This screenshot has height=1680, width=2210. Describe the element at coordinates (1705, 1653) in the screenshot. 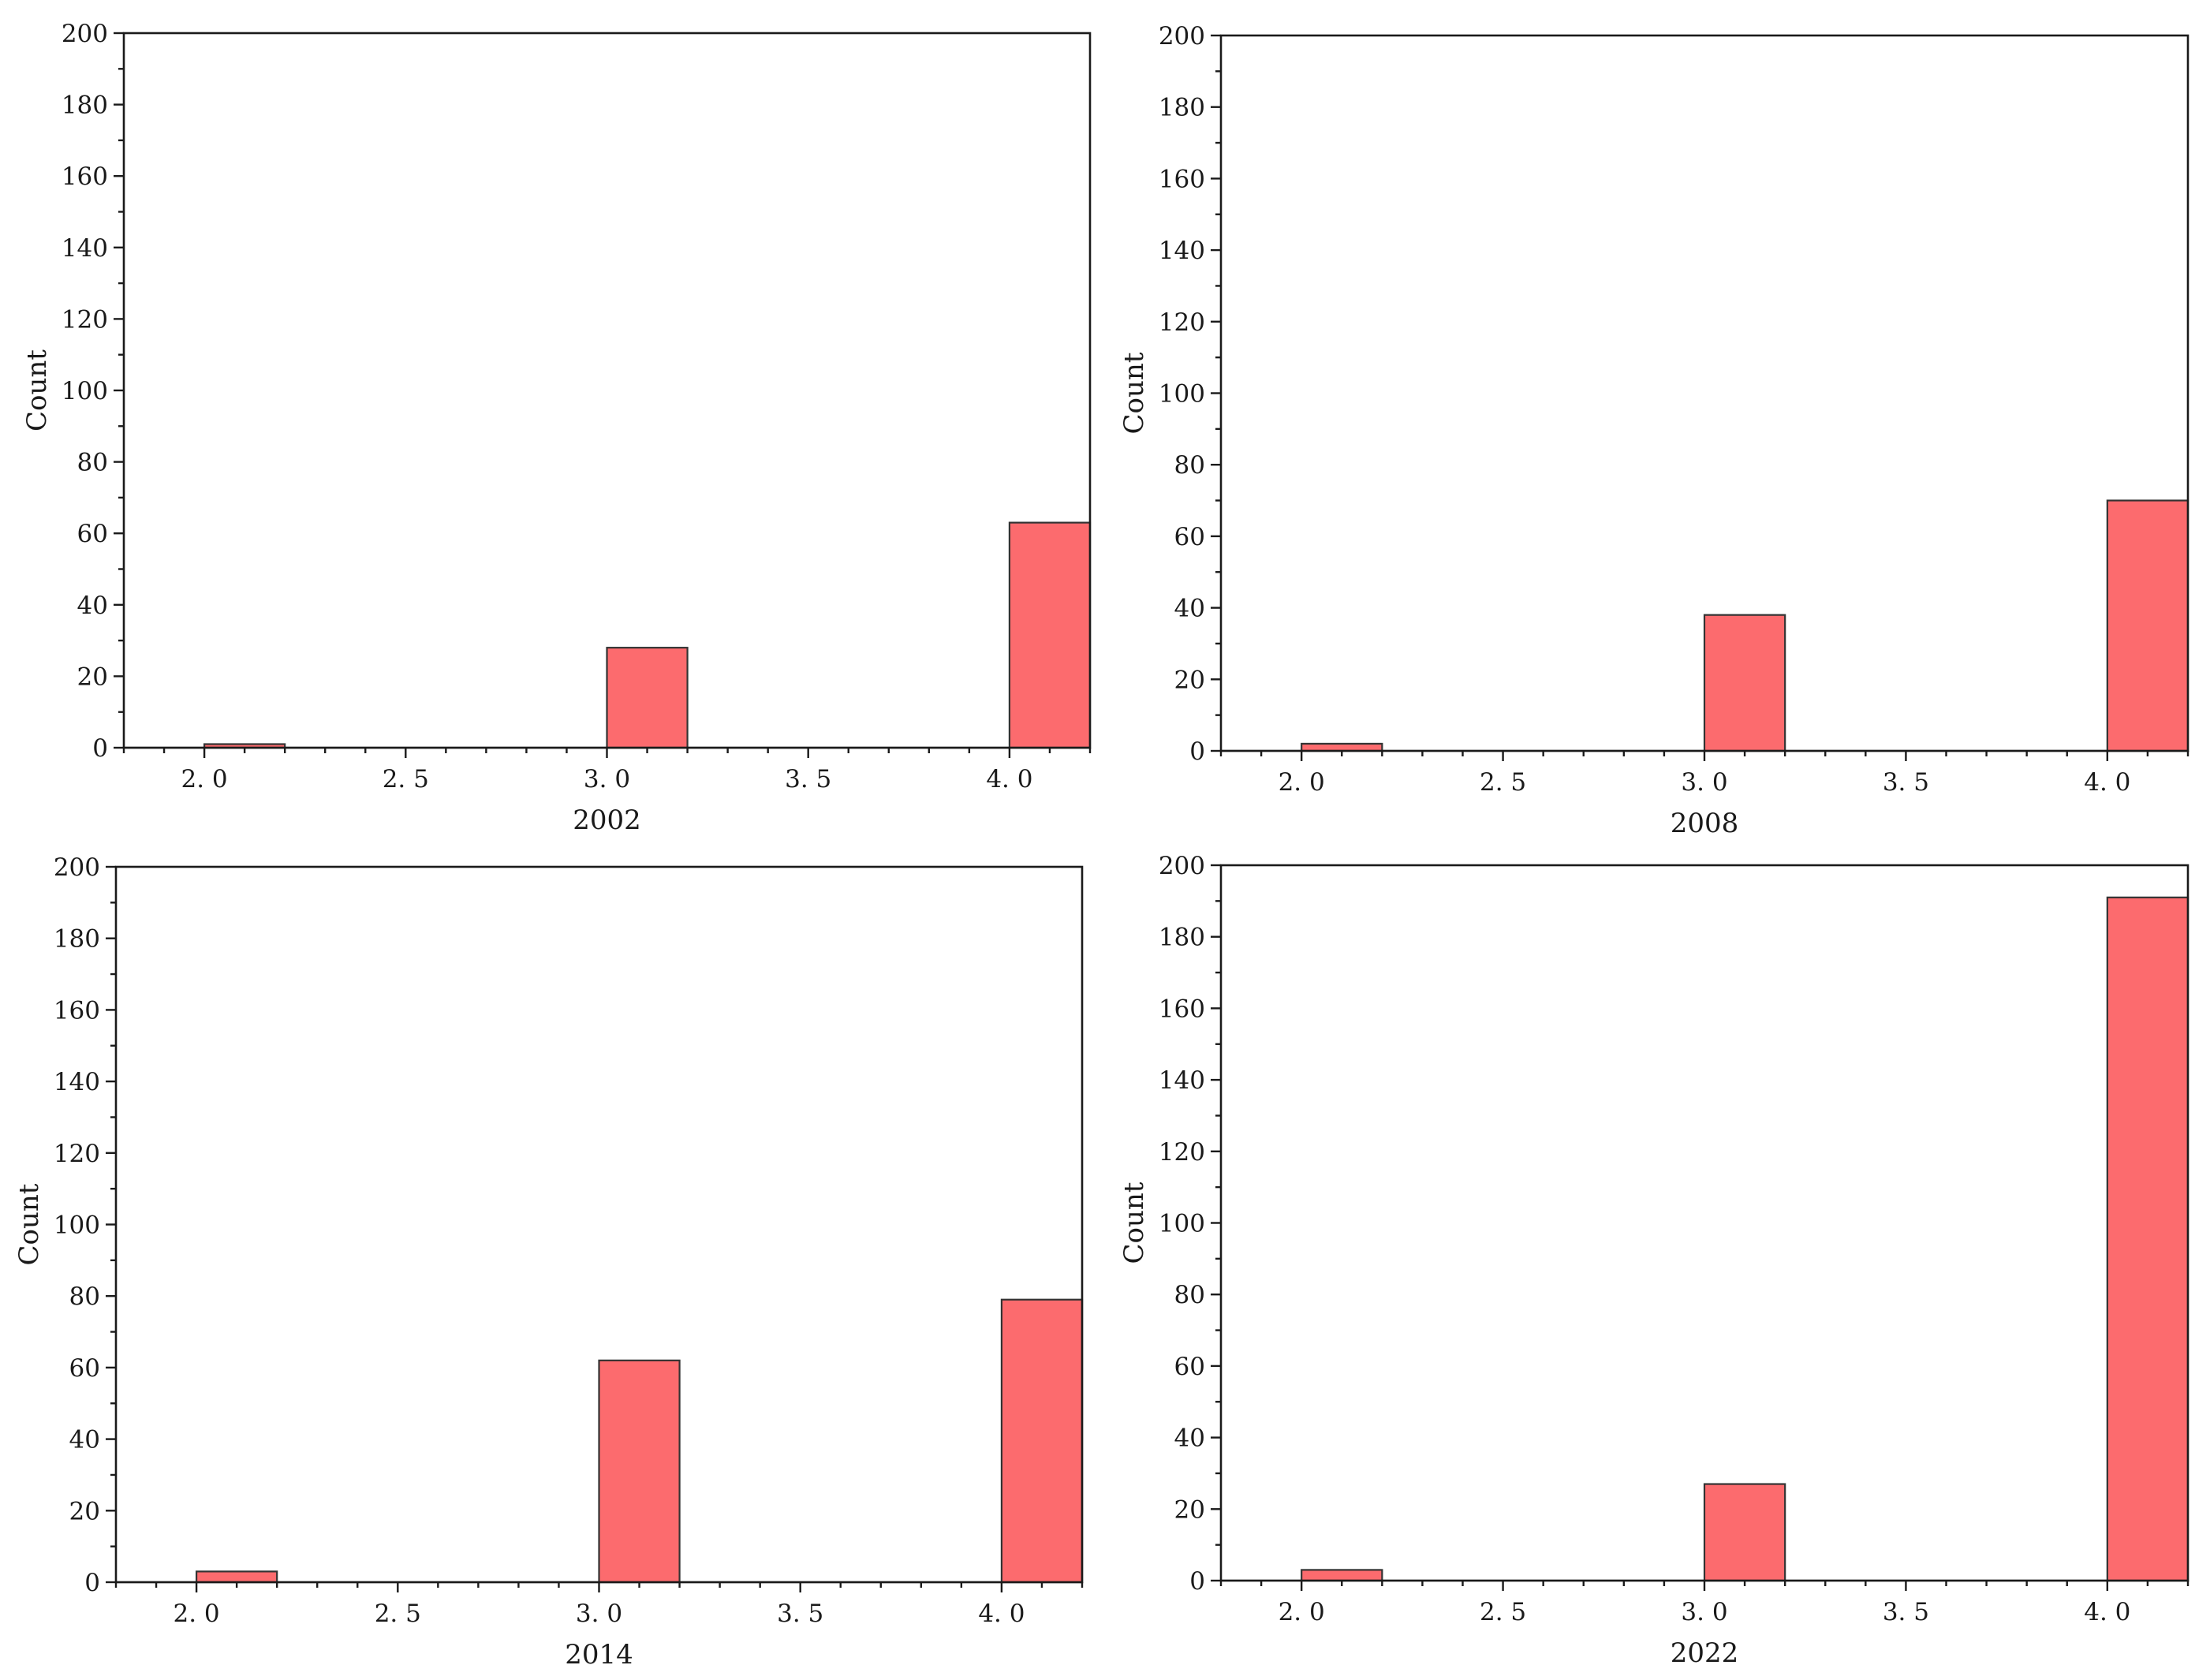

I see `x-axis-title: 2022` at that location.